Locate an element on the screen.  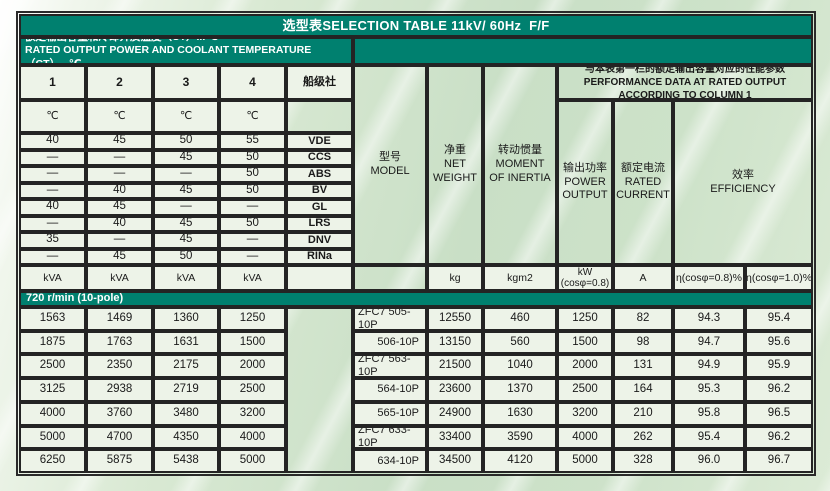
celsius-row-society-blank is located at coordinates (319, 116).